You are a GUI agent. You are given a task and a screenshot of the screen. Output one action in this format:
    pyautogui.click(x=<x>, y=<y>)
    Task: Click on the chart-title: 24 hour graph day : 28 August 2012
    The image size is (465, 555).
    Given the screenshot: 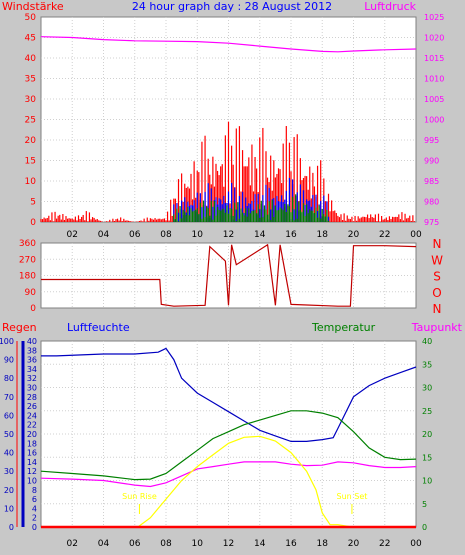 What is the action you would take?
    pyautogui.click(x=232, y=6)
    